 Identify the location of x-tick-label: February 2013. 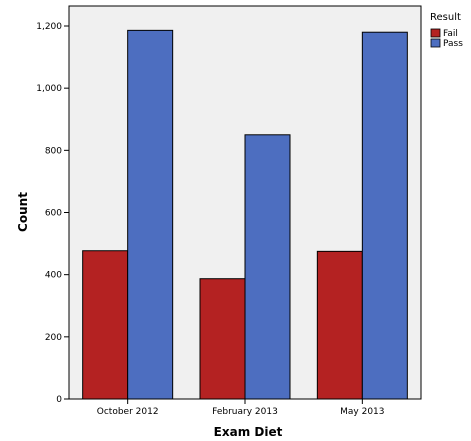
(245, 412).